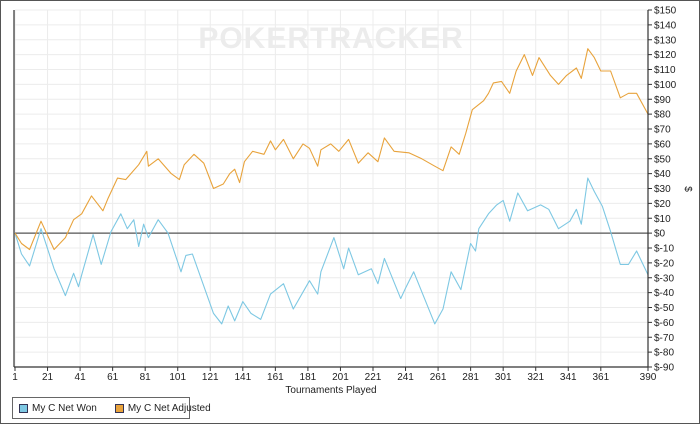 Image resolution: width=700 pixels, height=424 pixels. I want to click on y-tick-label: $100, so click(665, 85).